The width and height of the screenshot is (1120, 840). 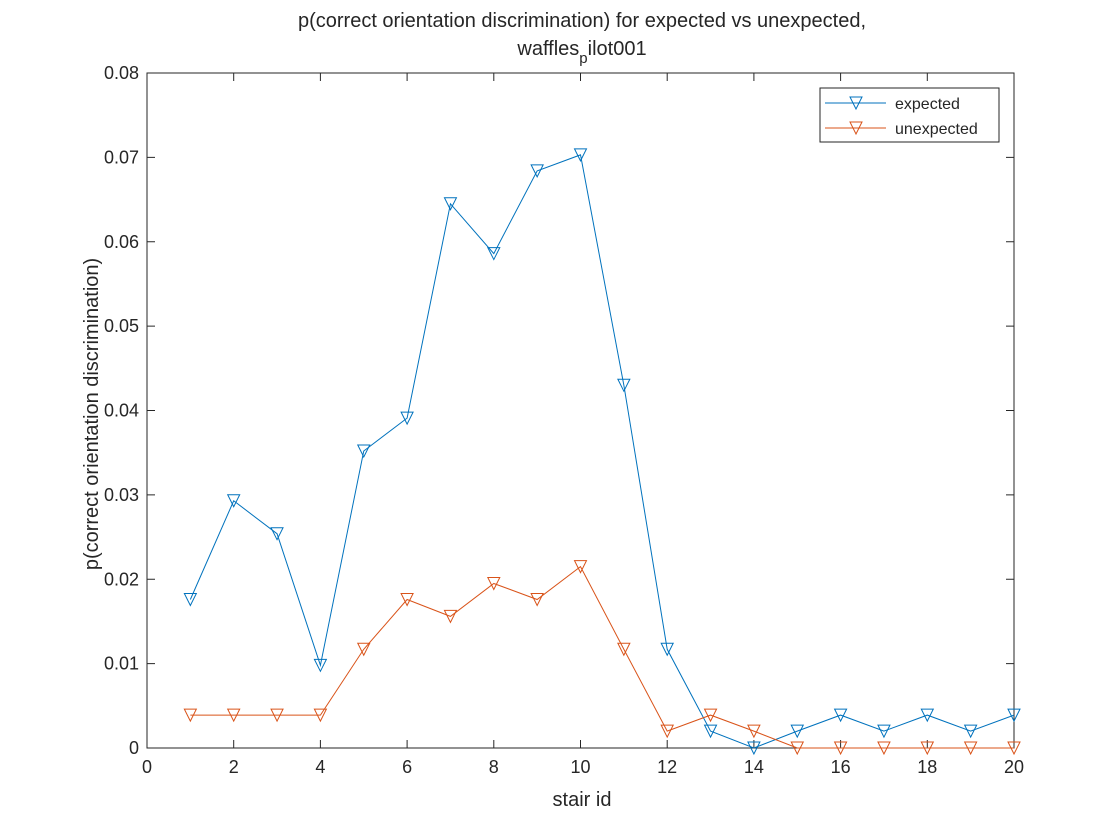 What do you see at coordinates (1014, 767) in the screenshot?
I see `x-tick-label: 20` at bounding box center [1014, 767].